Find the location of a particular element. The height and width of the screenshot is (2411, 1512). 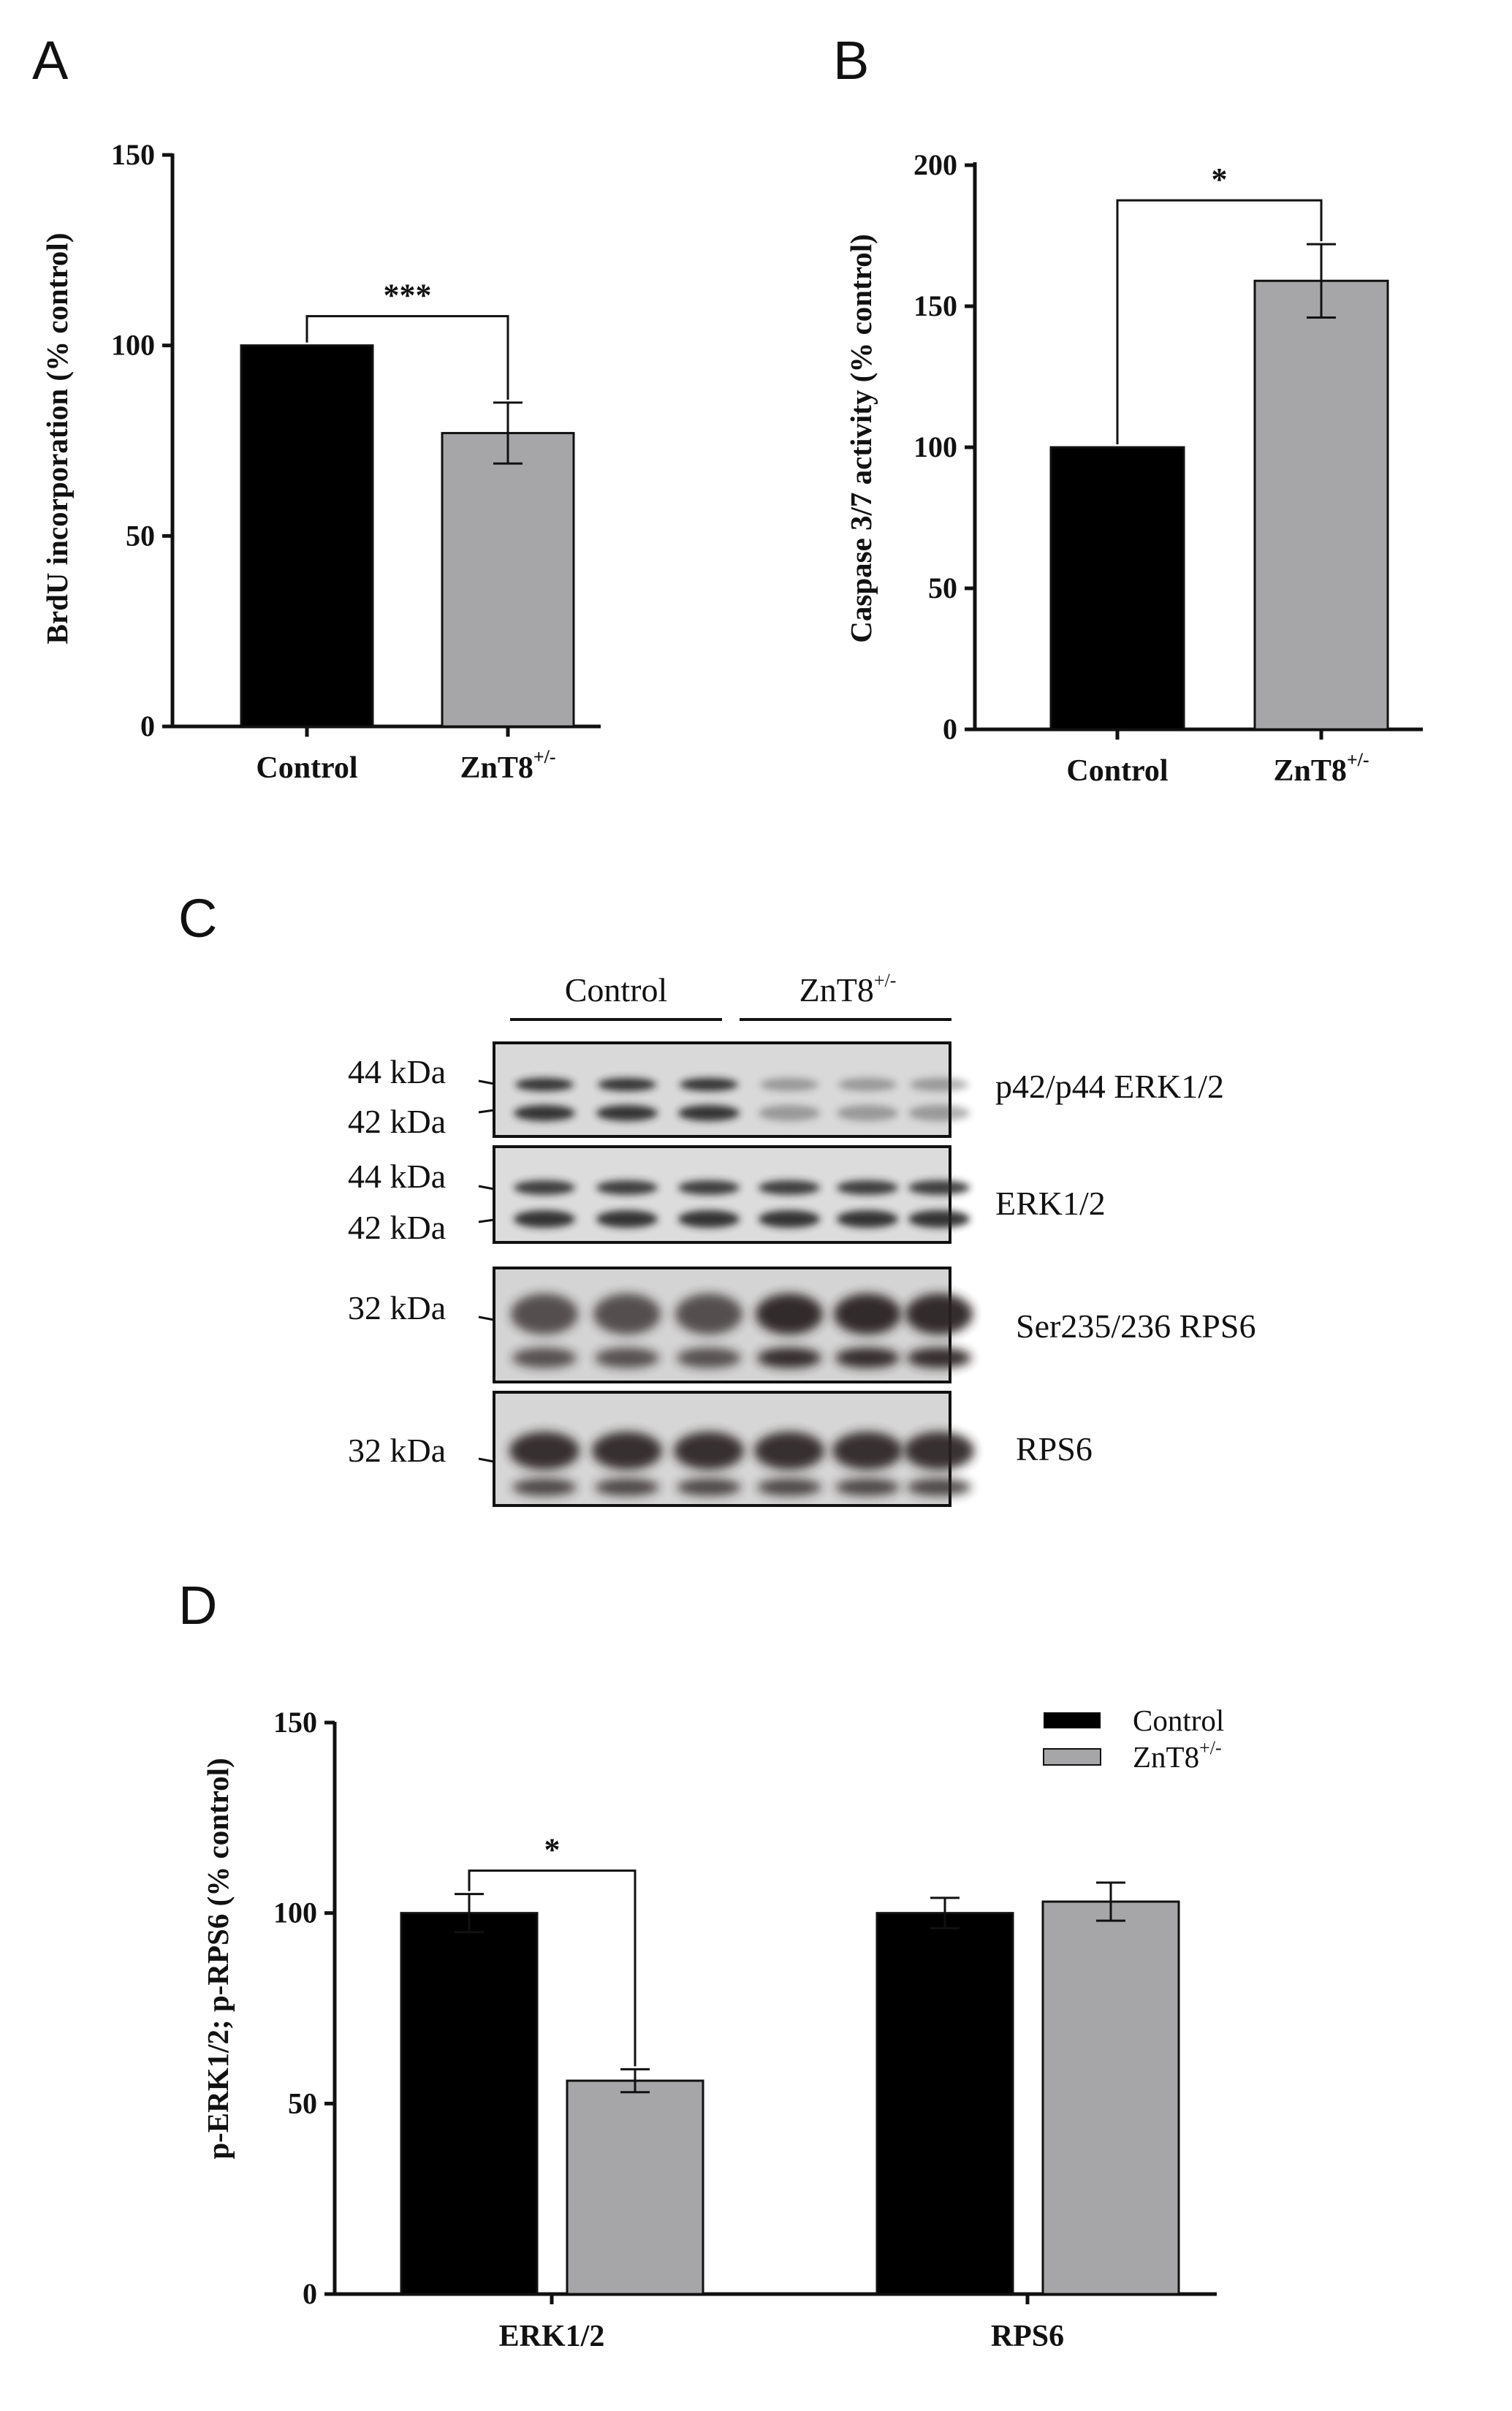

blot-row-label: ERK1/2 is located at coordinates (1050, 1203).